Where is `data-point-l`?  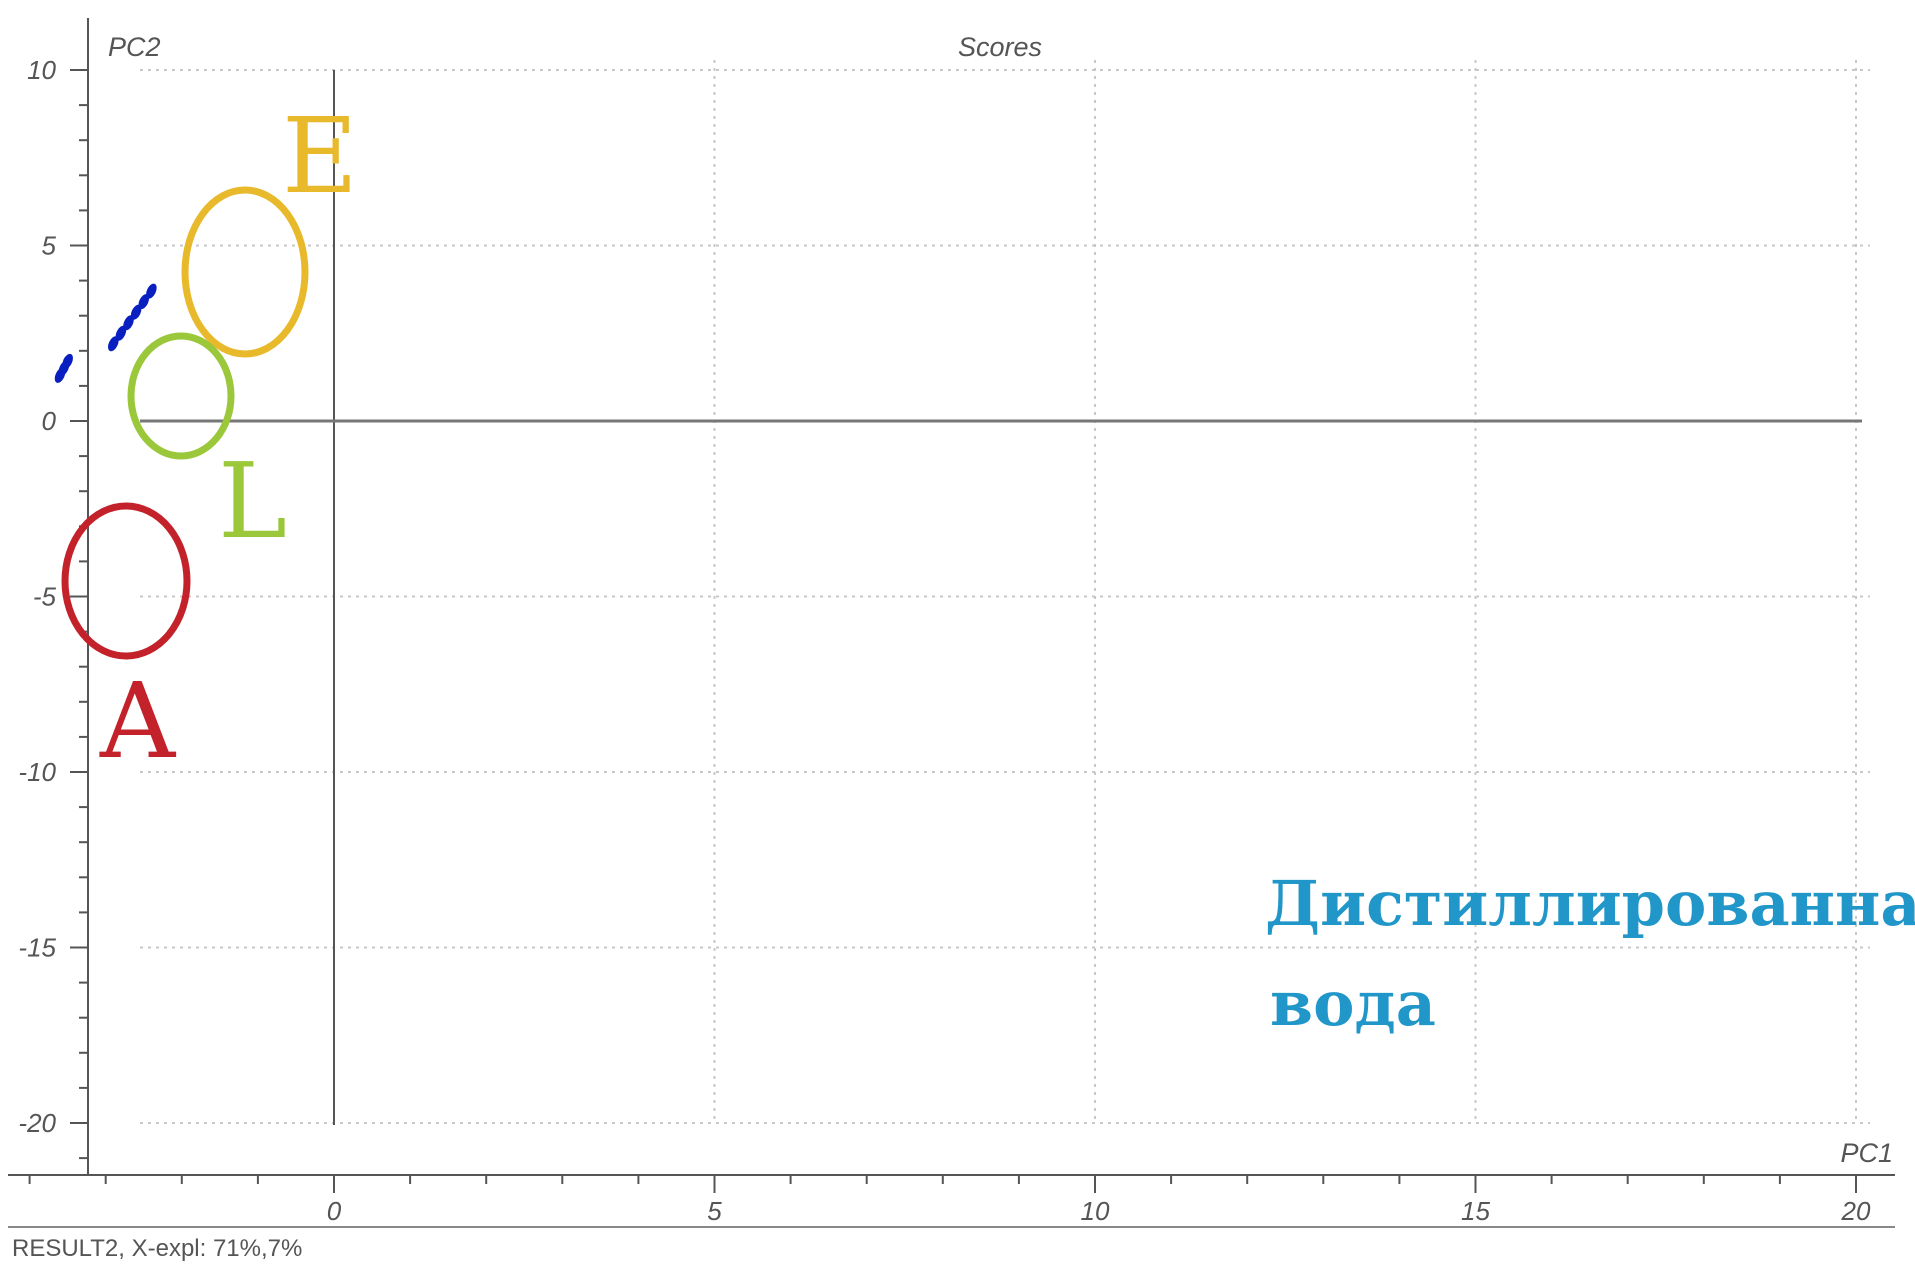 data-point-l is located at coordinates (67, 361).